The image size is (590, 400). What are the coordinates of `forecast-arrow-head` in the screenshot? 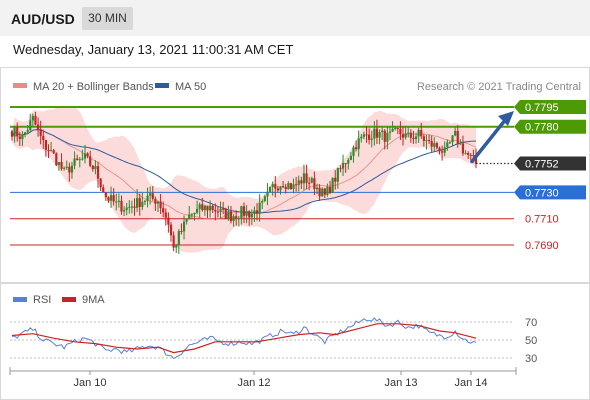 It's located at (506, 118).